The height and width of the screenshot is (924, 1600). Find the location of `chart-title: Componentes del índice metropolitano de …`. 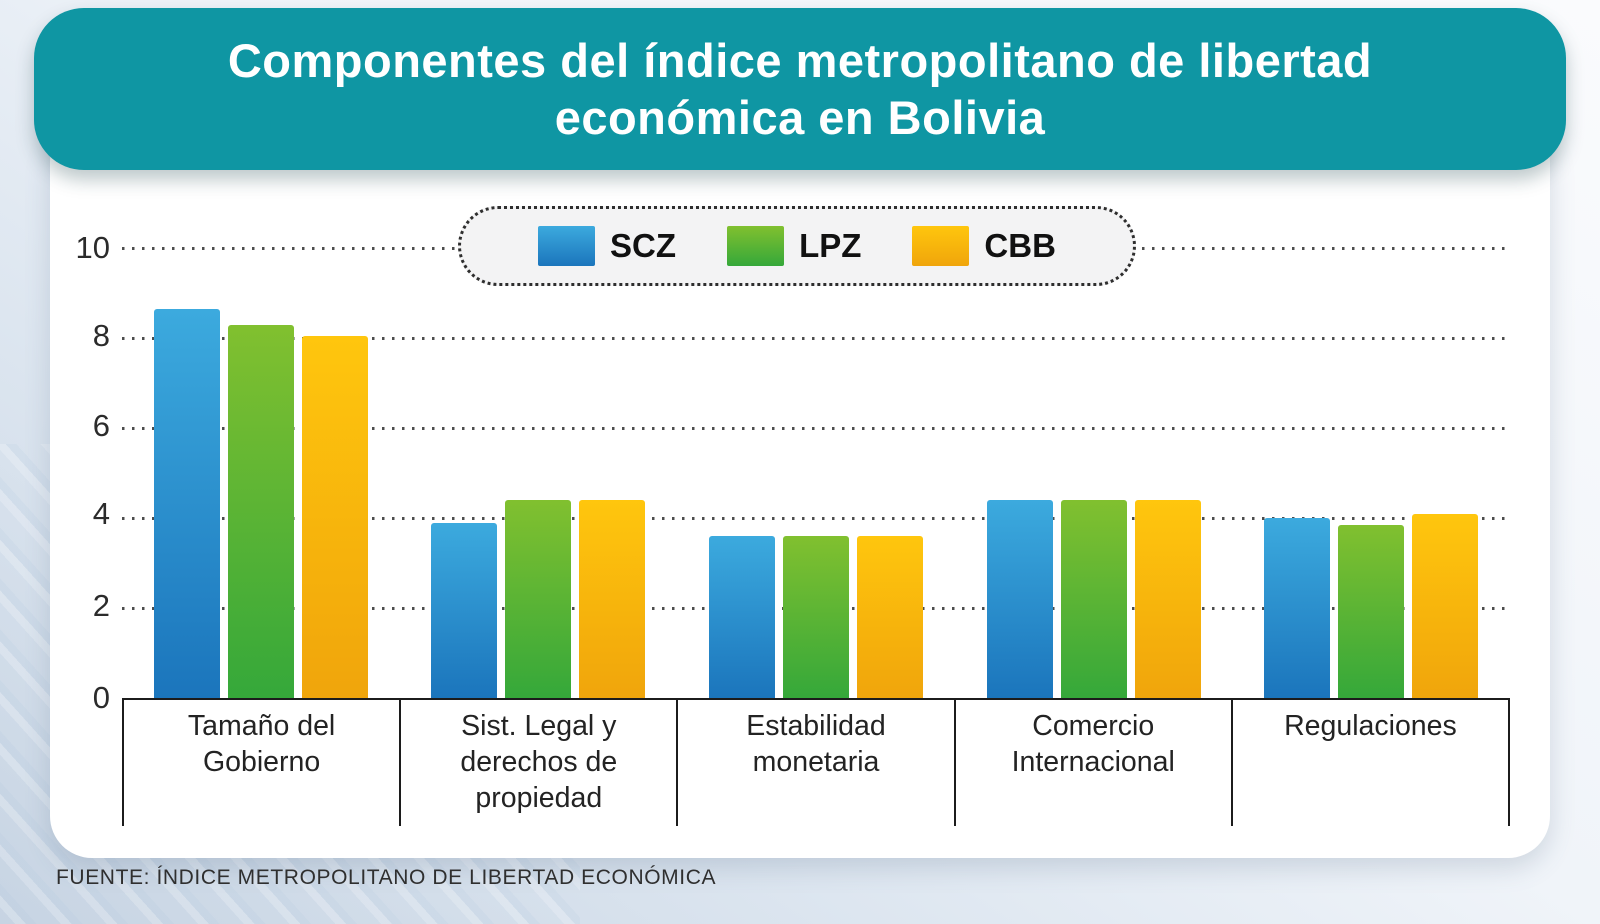

chart-title: Componentes del índice metropolitano de … is located at coordinates (800, 89).